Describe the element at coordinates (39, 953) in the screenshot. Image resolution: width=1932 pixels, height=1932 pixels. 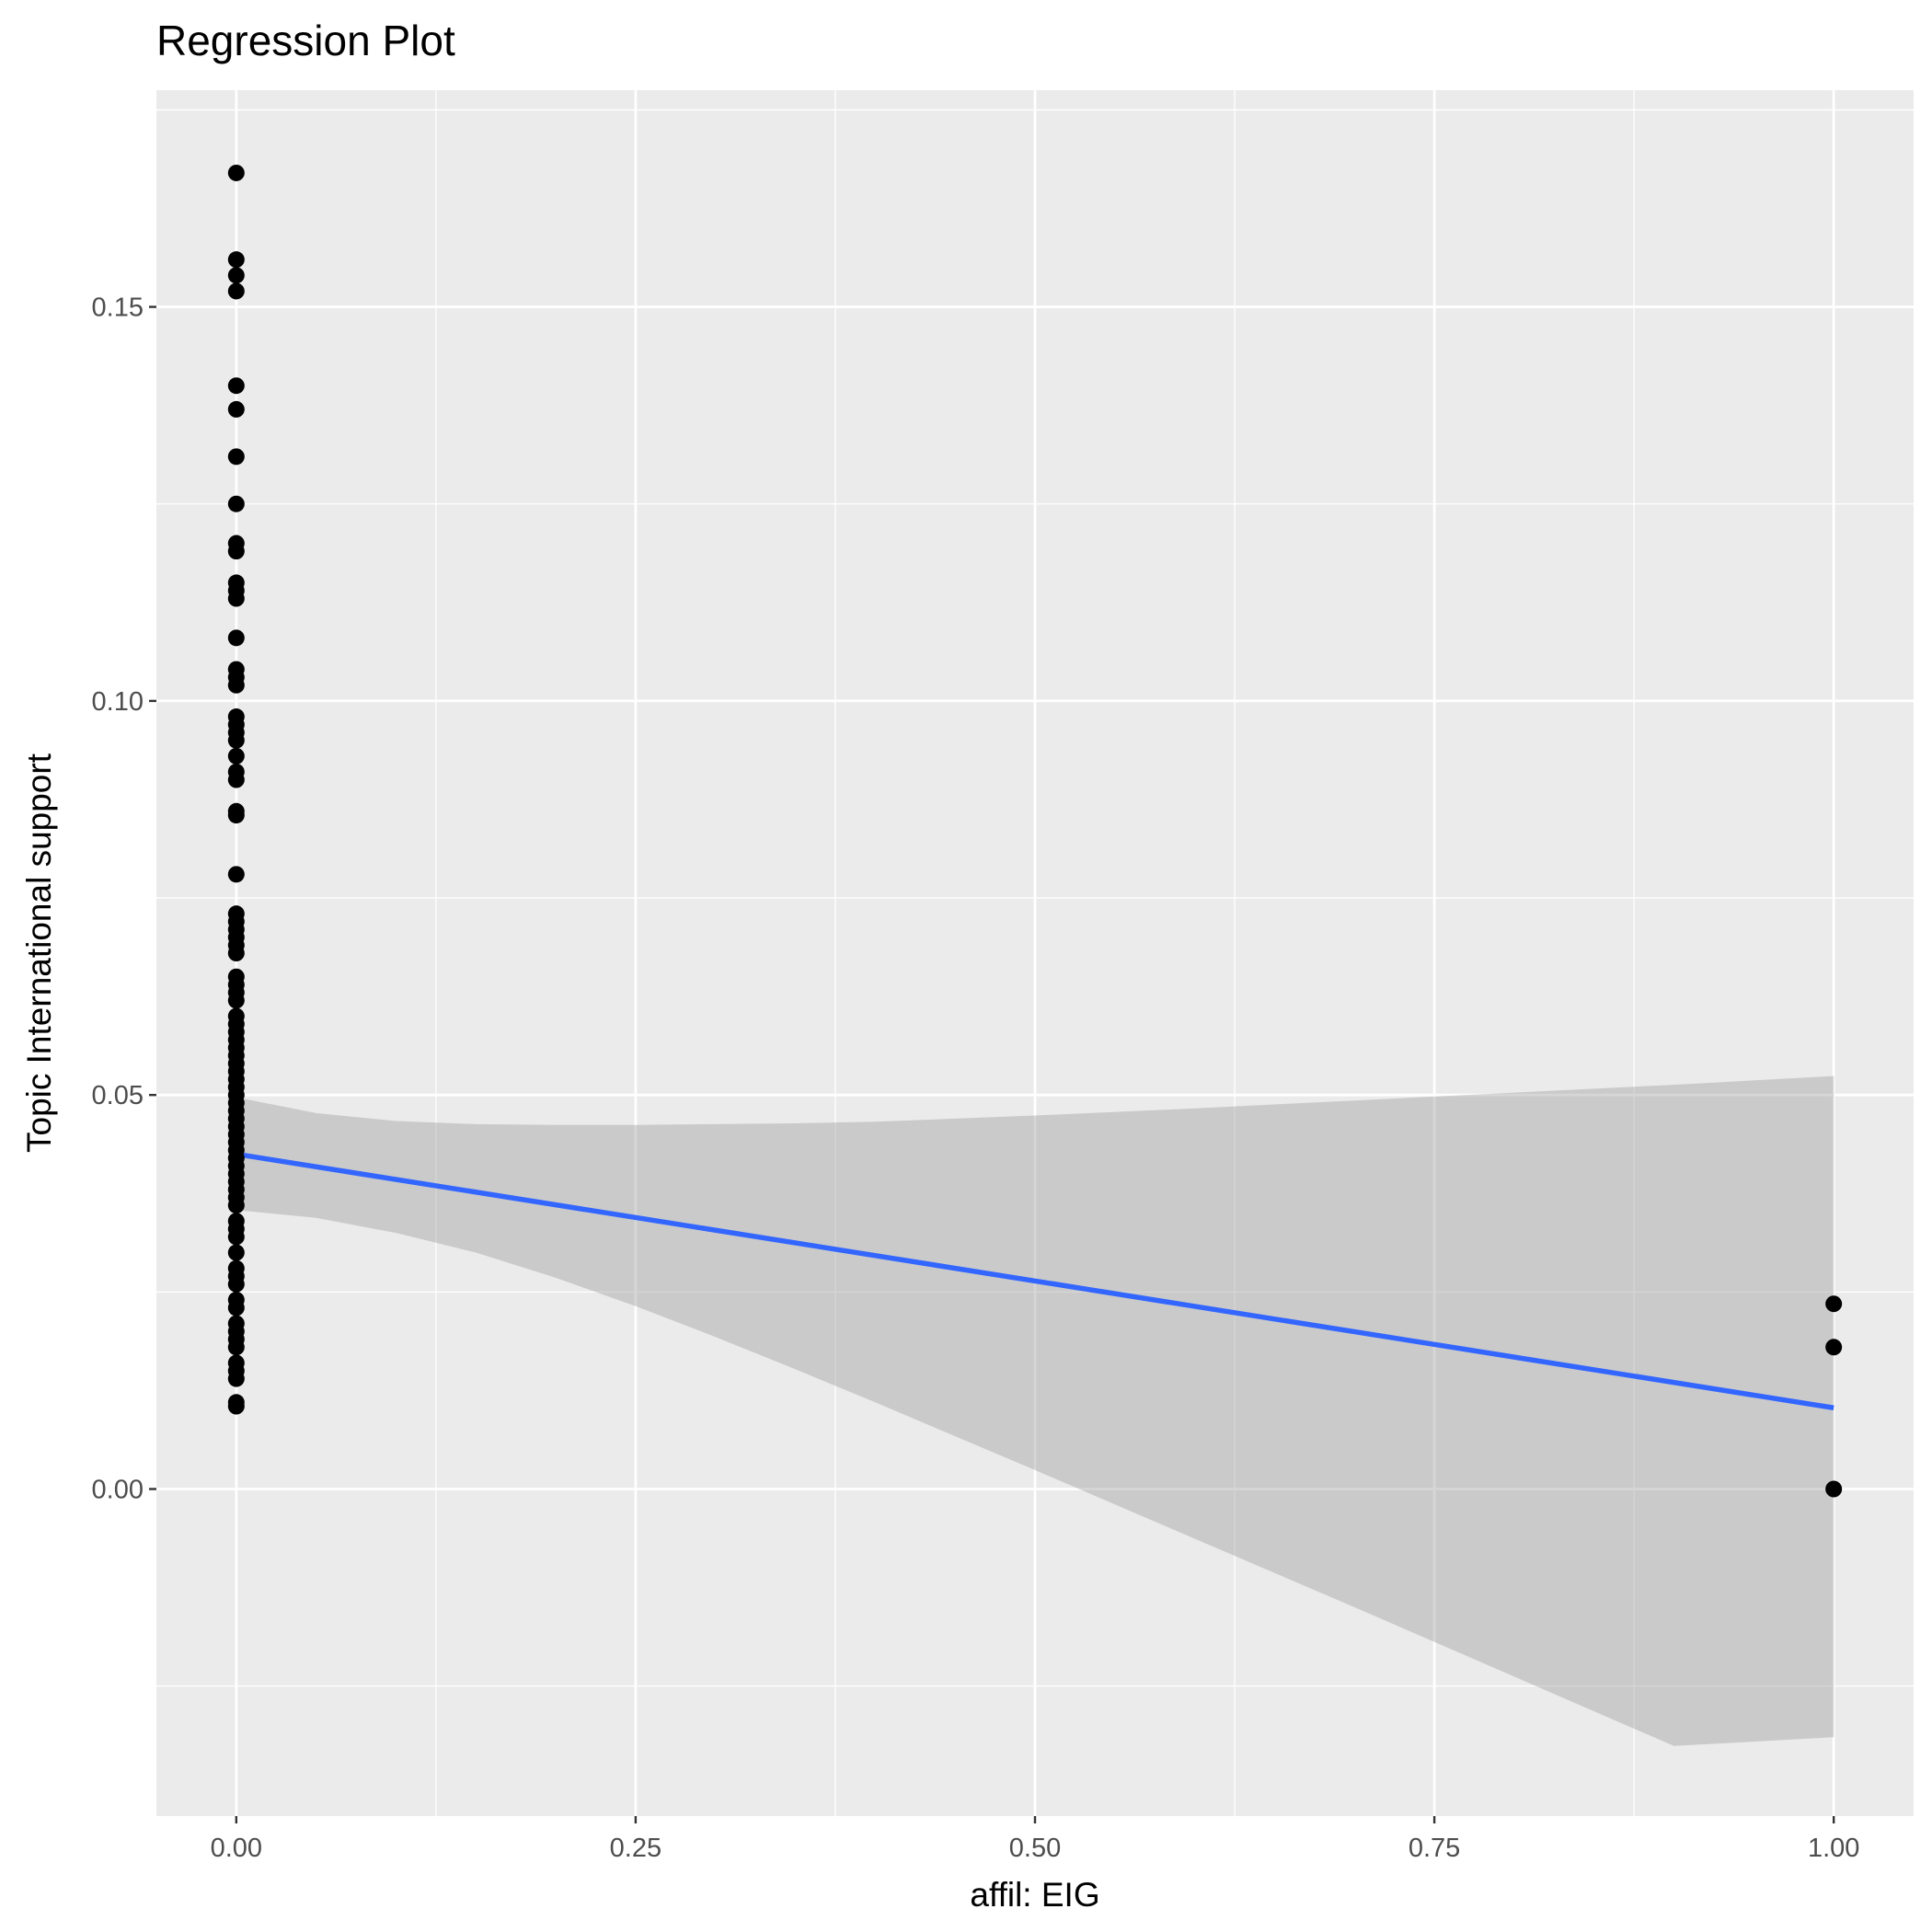
I see `y-axis-title: Topic International support` at that location.